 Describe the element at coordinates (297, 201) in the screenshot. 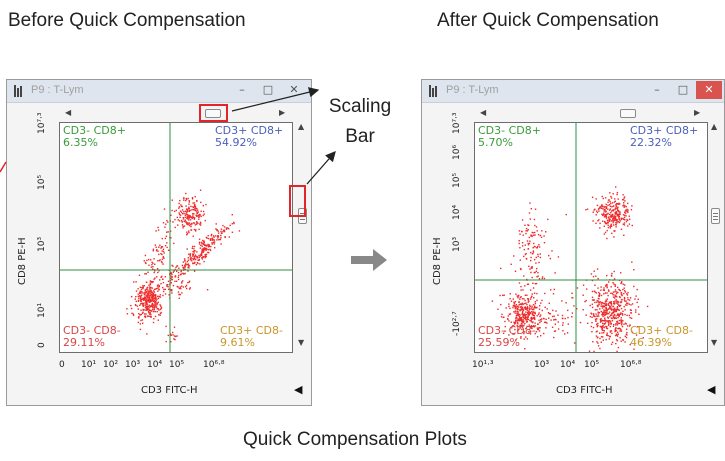

I see `scaling-bar-highlight-vertical` at that location.